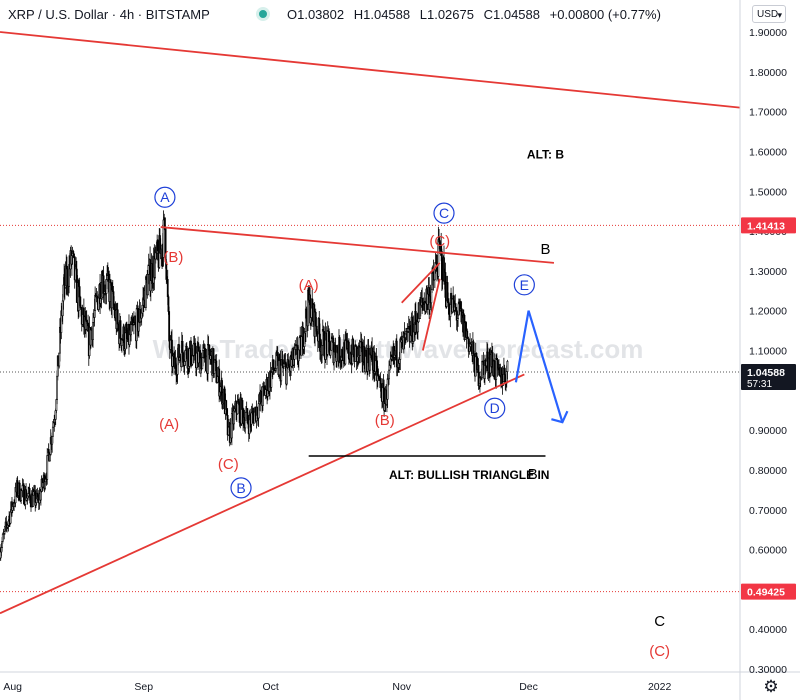 The image size is (800, 700). What do you see at coordinates (263, 14) in the screenshot?
I see `market-status-icon` at bounding box center [263, 14].